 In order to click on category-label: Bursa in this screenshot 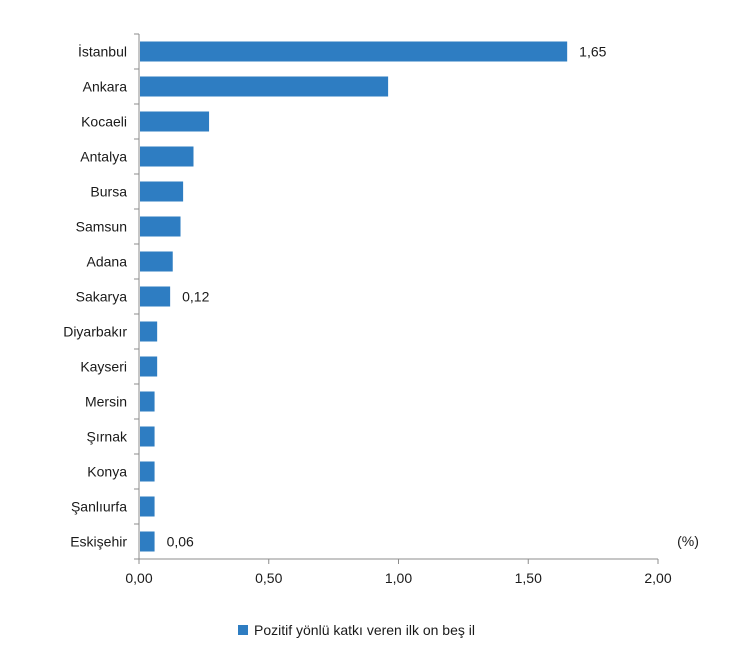, I will do `click(108, 192)`.